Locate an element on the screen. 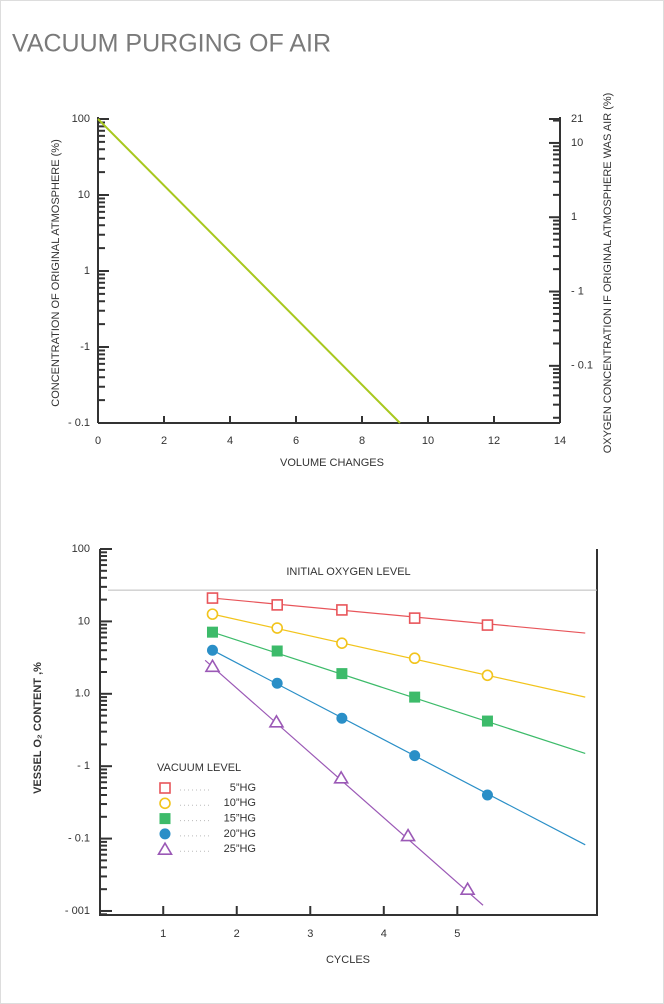  legend-title: VACUUM LEVEL is located at coordinates (199, 768).